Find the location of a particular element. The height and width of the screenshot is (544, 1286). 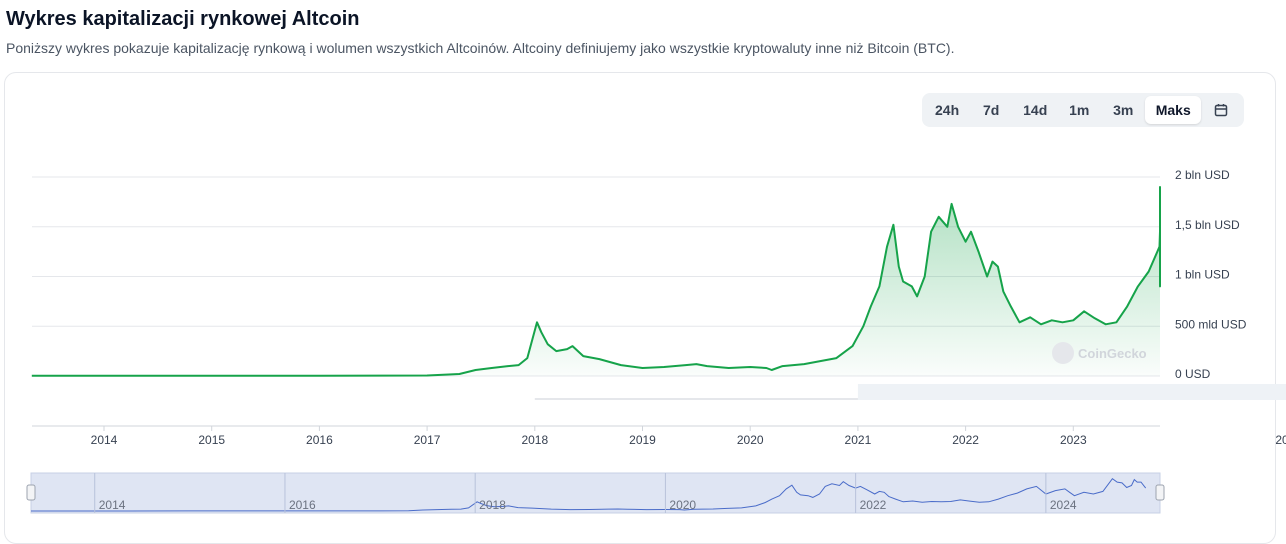

range-selector: 24h 7d 14d 1m 3m Maks is located at coordinates (1083, 110).